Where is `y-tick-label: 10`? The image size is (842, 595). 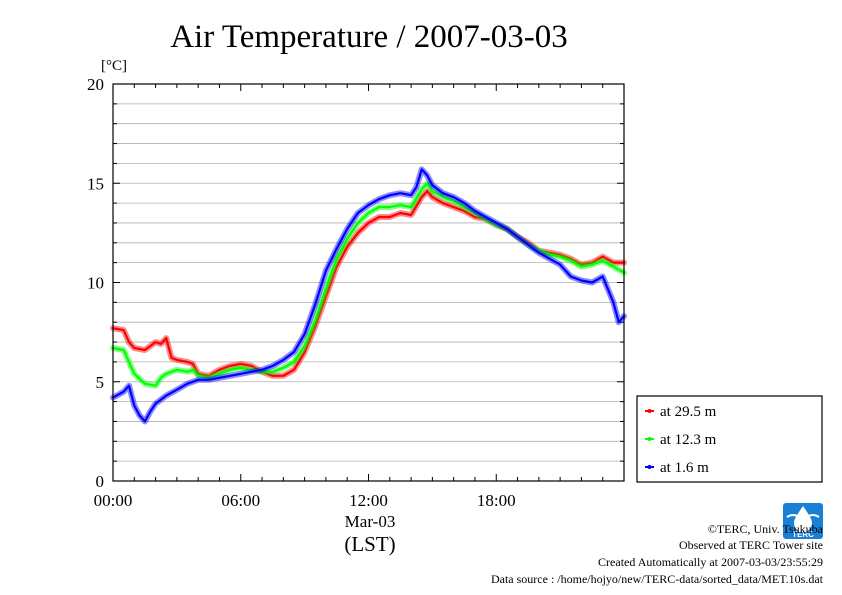
y-tick-label: 10 is located at coordinates (95, 283).